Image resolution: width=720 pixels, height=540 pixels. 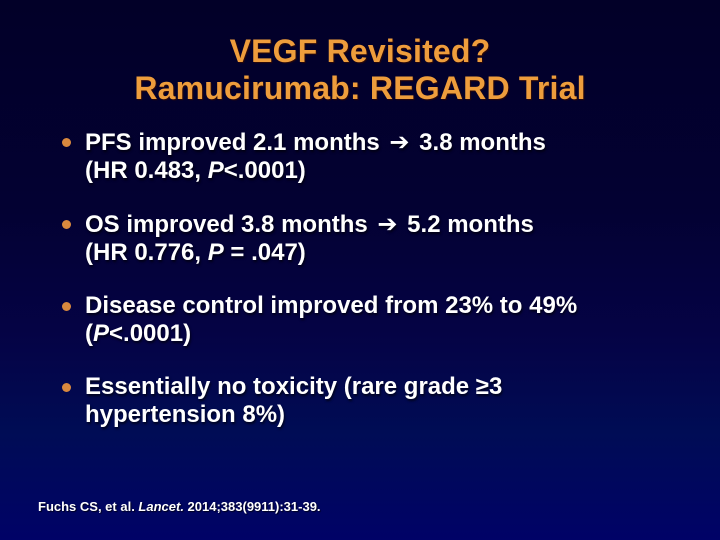 I want to click on slide-title-line1: VEGF Revisited?, so click(x=360, y=51).